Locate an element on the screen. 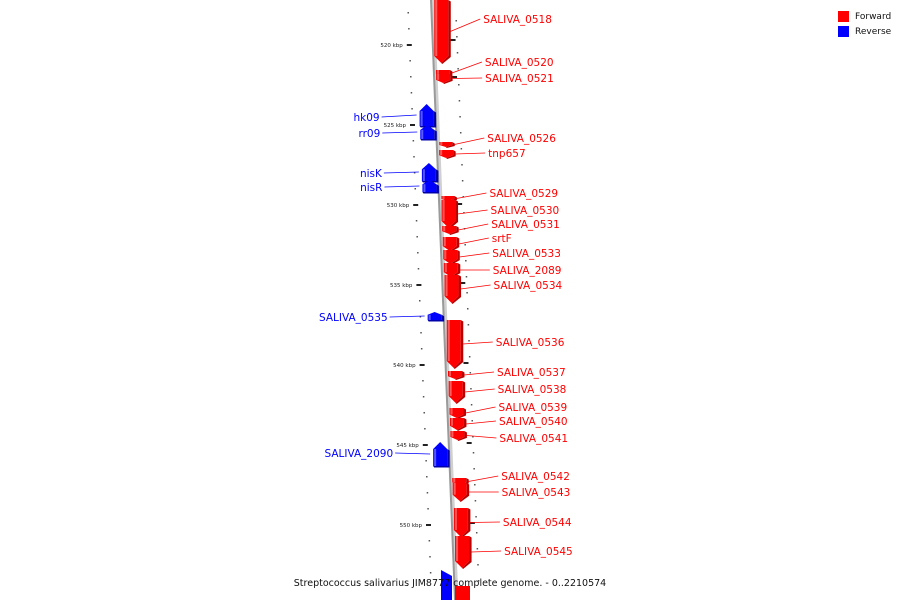 This screenshot has height=600, width=900. gene-label: SALIVA_0529 is located at coordinates (523, 194).